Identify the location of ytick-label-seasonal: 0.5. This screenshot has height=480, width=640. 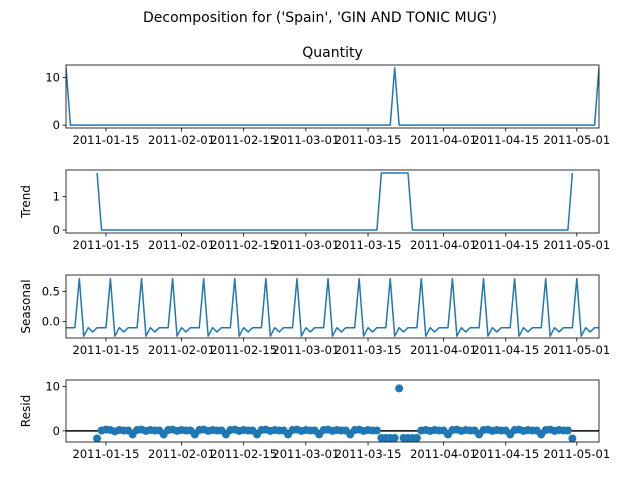
(51, 291).